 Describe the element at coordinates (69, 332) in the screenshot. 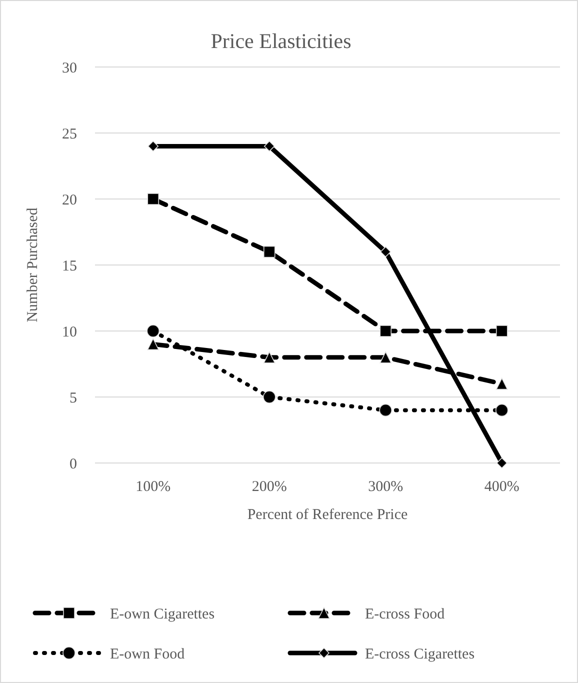

I see `y-tick-label: 10` at that location.